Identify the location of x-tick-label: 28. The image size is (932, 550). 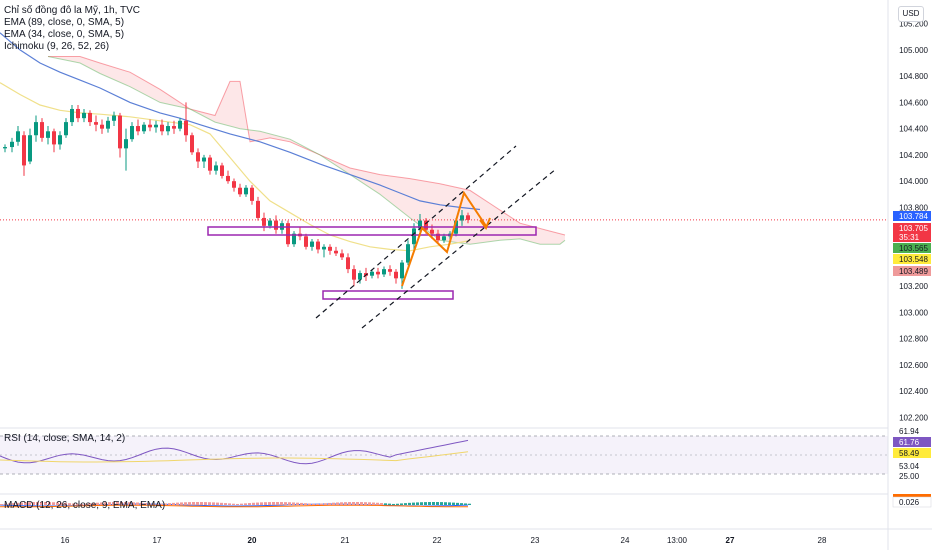
(822, 540).